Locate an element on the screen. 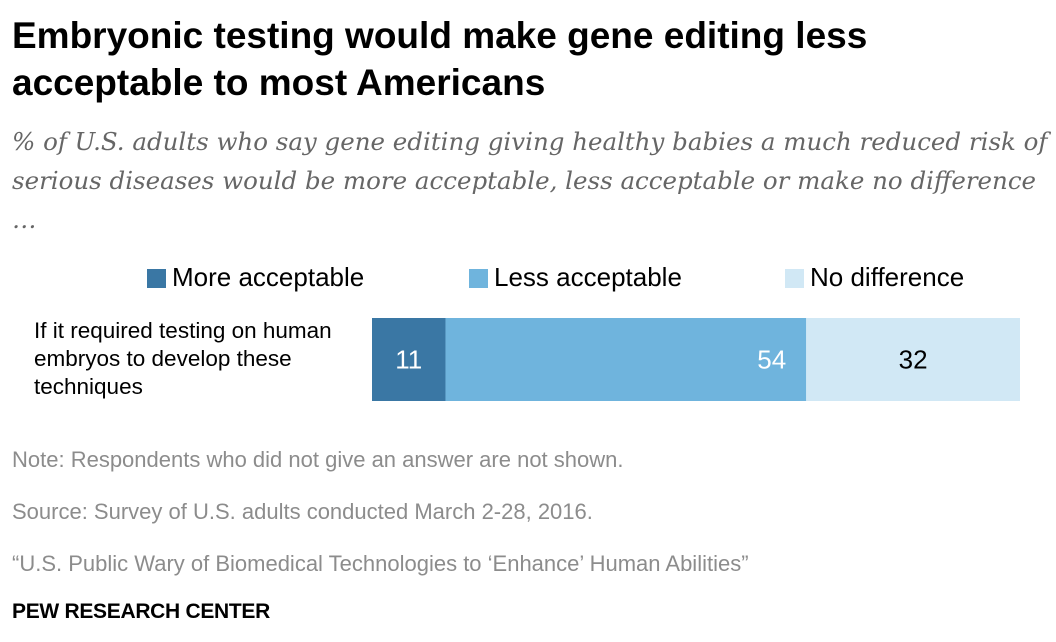 This screenshot has width=1056, height=642. legend-swatch-less-acceptable is located at coordinates (478, 278).